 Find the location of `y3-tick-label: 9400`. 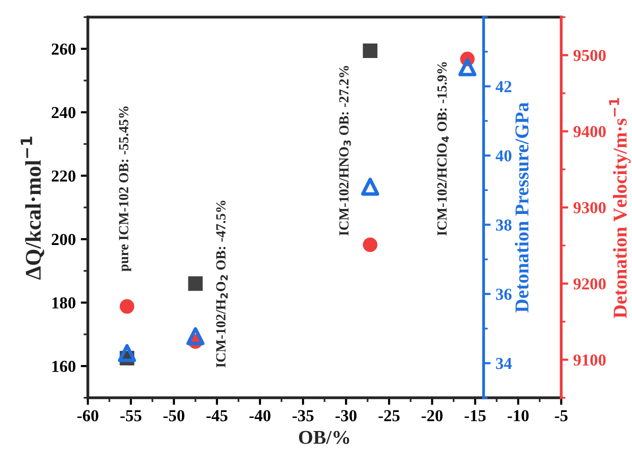

y3-tick-label: 9400 is located at coordinates (589, 132).